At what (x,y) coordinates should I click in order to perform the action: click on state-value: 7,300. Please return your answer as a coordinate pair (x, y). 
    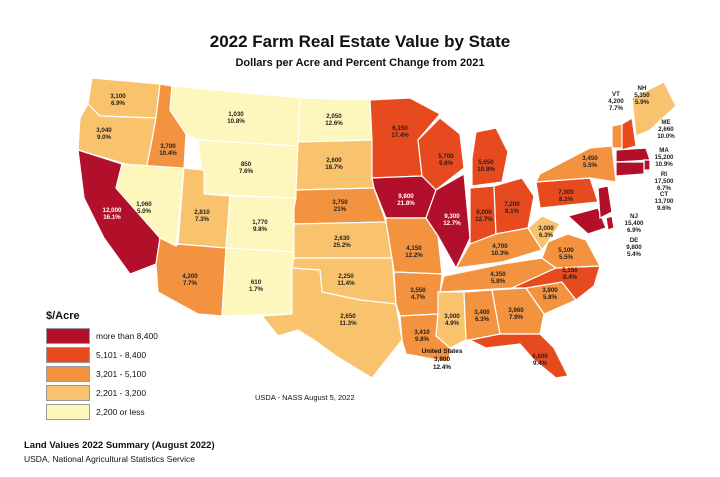
    Looking at the image, I should click on (566, 192).